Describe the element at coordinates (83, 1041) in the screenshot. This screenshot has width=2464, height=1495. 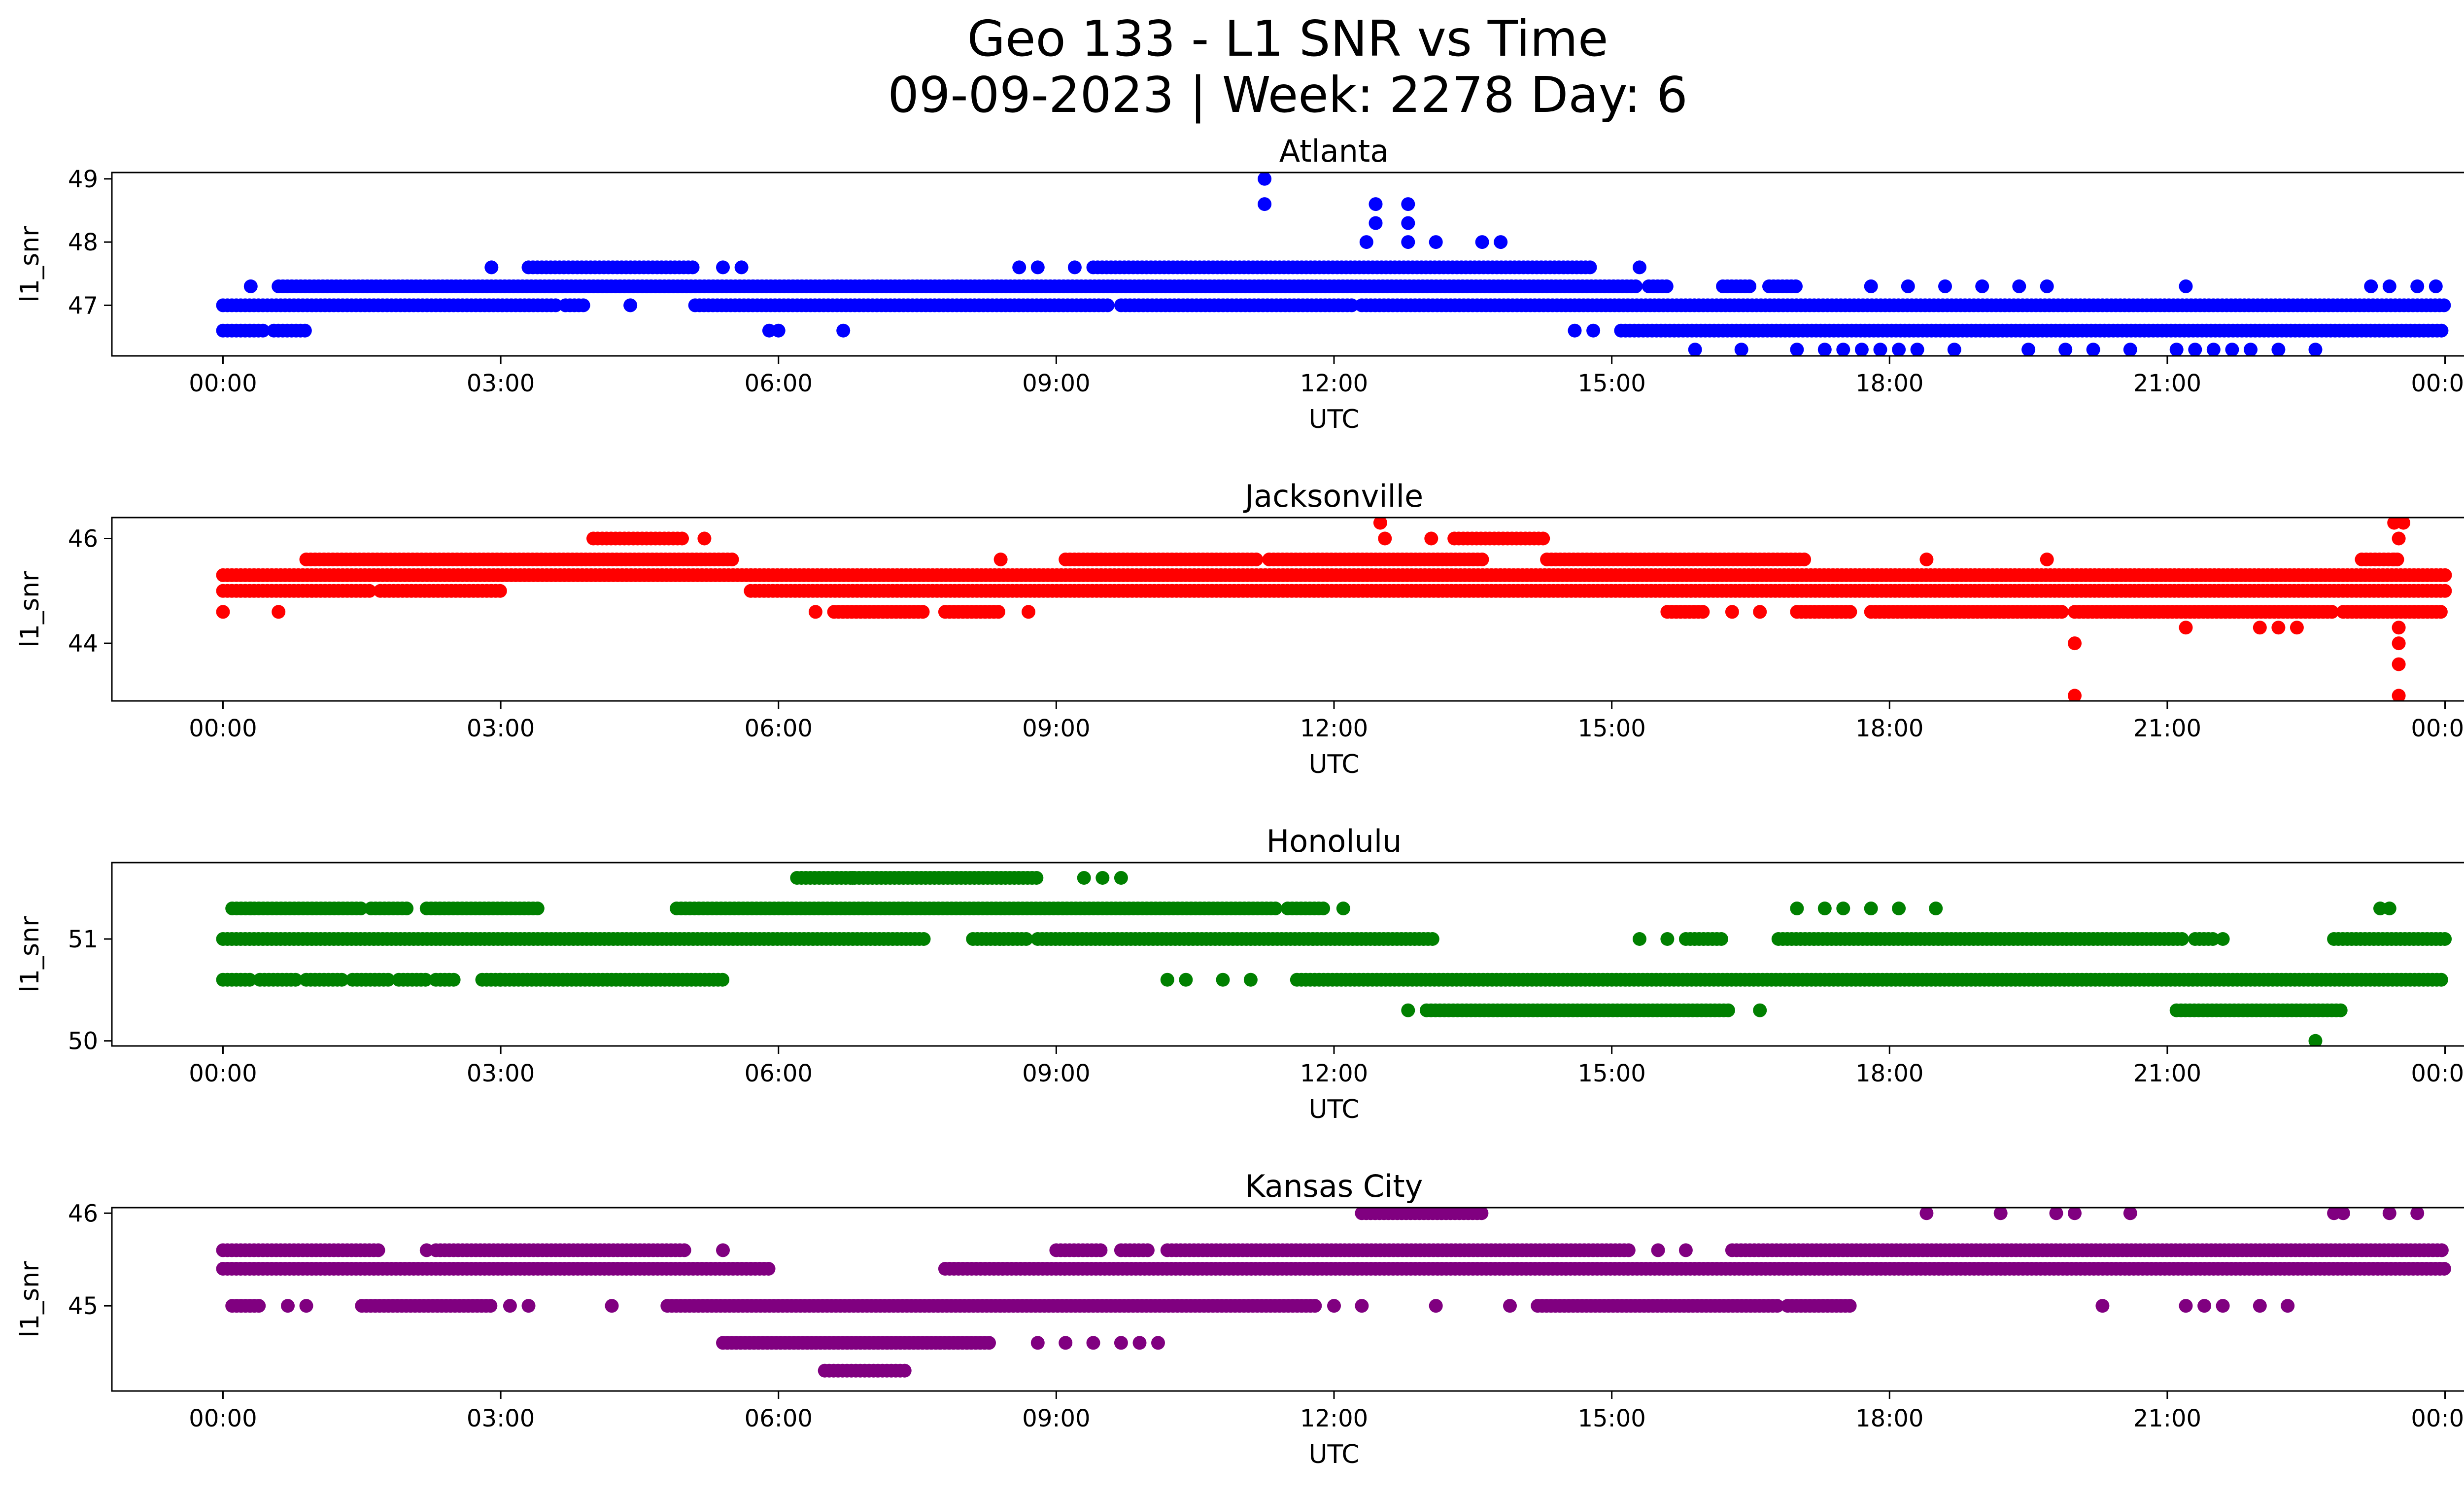
I see `y-tick-label: 50` at that location.